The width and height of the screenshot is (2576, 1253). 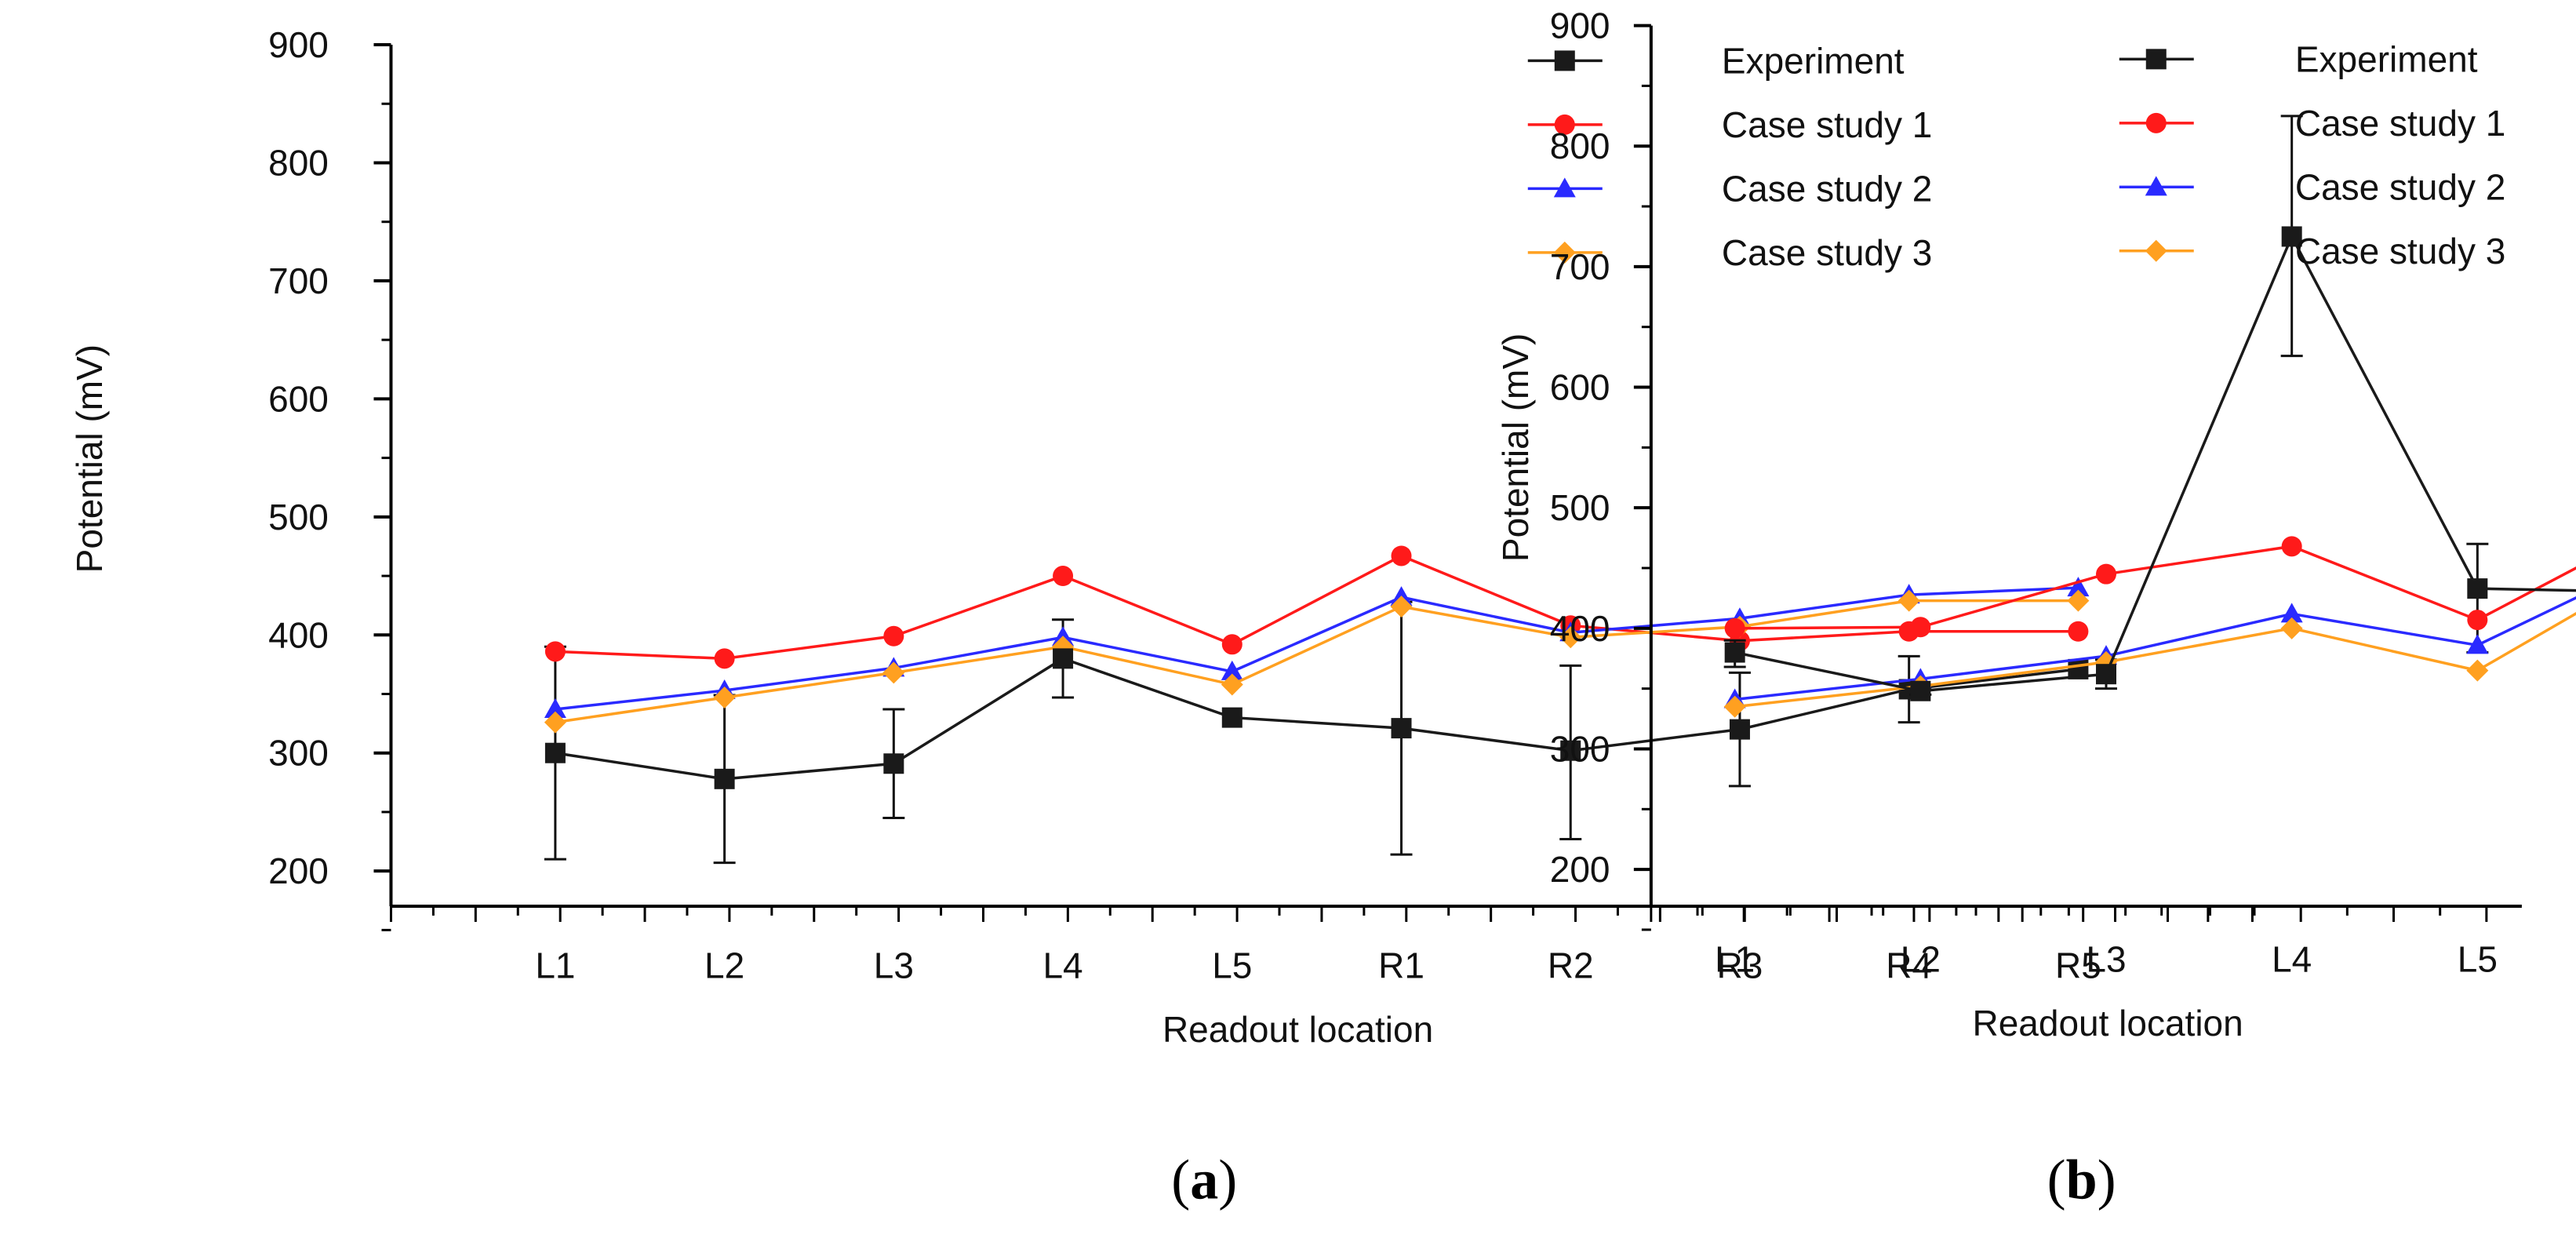 I want to click on point-experiment-l2, so click(x=724, y=778).